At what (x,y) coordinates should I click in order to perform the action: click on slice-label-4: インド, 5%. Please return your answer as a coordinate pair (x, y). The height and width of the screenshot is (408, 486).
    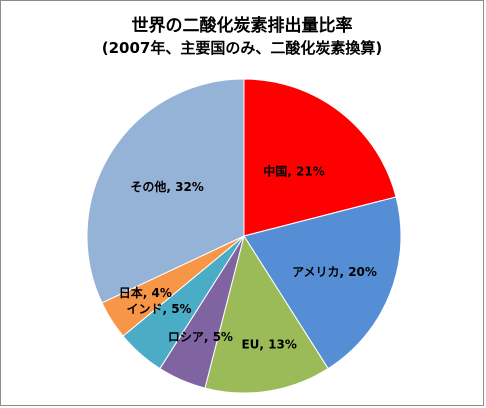
    Looking at the image, I should click on (158, 309).